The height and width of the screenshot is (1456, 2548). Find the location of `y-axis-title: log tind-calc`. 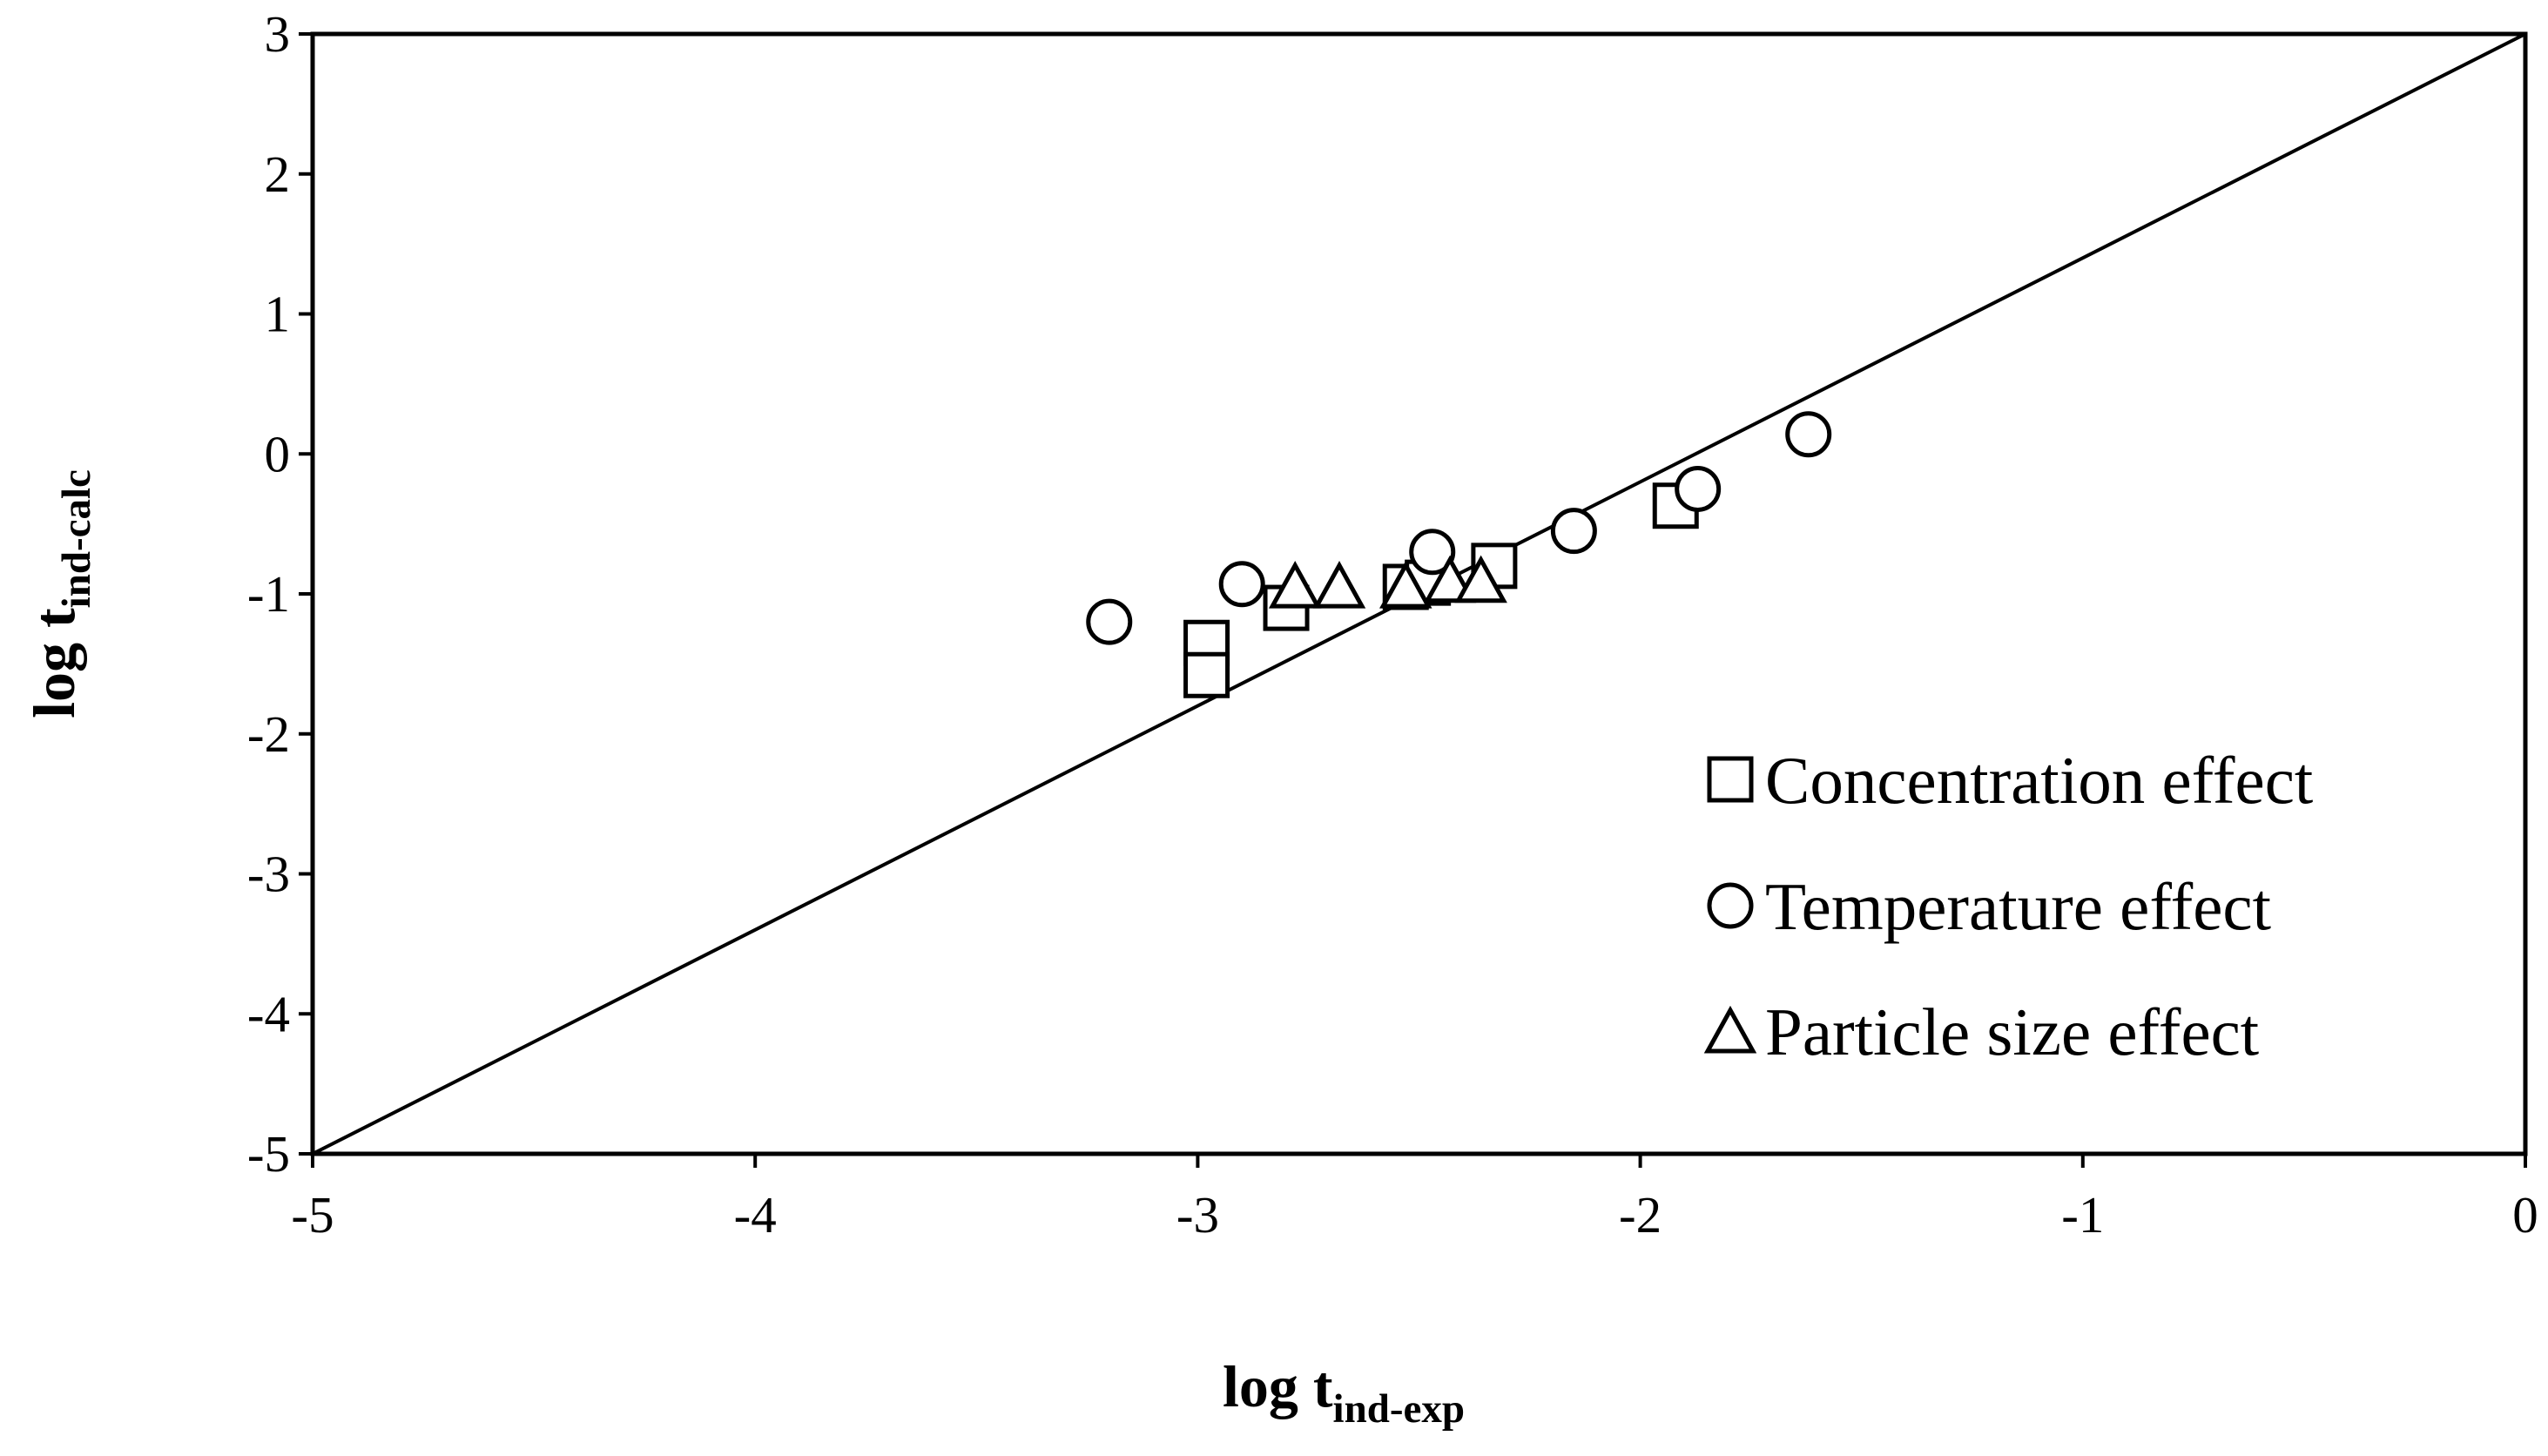

y-axis-title: log tind-calc is located at coordinates (60, 593).